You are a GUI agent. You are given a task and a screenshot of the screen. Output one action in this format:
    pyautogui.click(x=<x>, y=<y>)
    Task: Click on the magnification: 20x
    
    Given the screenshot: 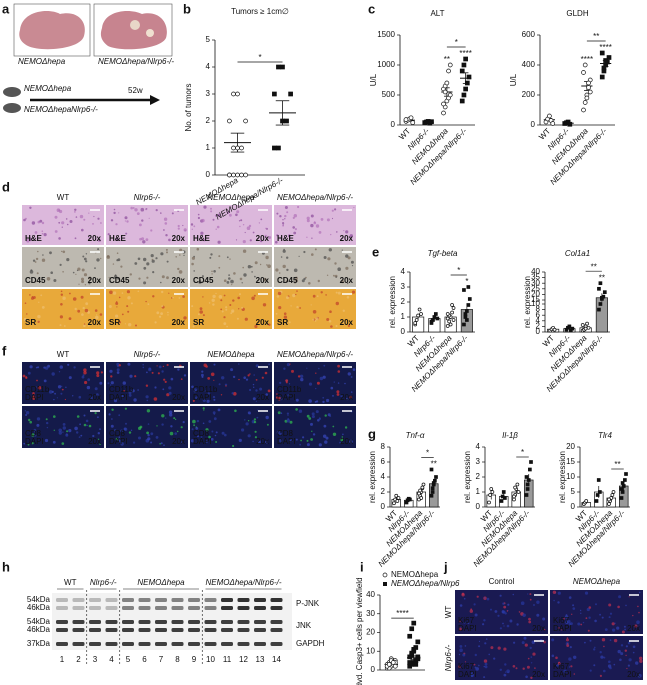 What is the action you would take?
    pyautogui.click(x=179, y=322)
    